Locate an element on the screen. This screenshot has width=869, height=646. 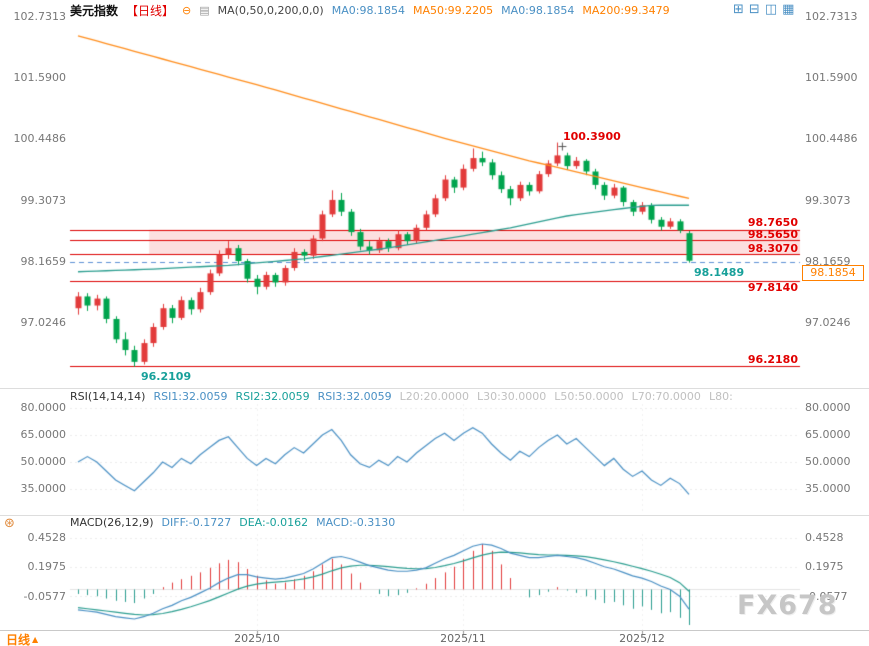
period-selector-label: 日线 is located at coordinates (18, 639).